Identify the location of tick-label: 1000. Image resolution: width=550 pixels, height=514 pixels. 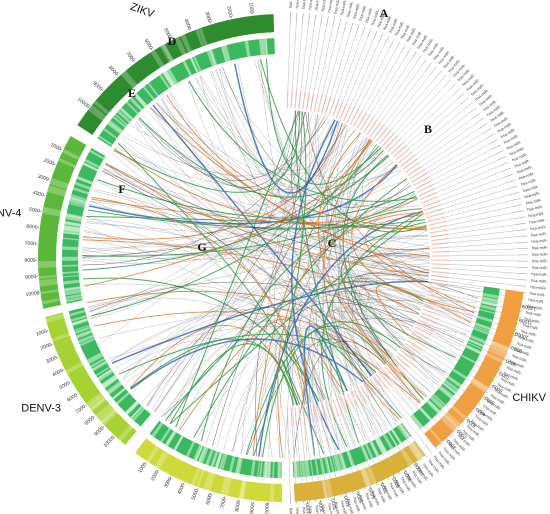
(55, 147).